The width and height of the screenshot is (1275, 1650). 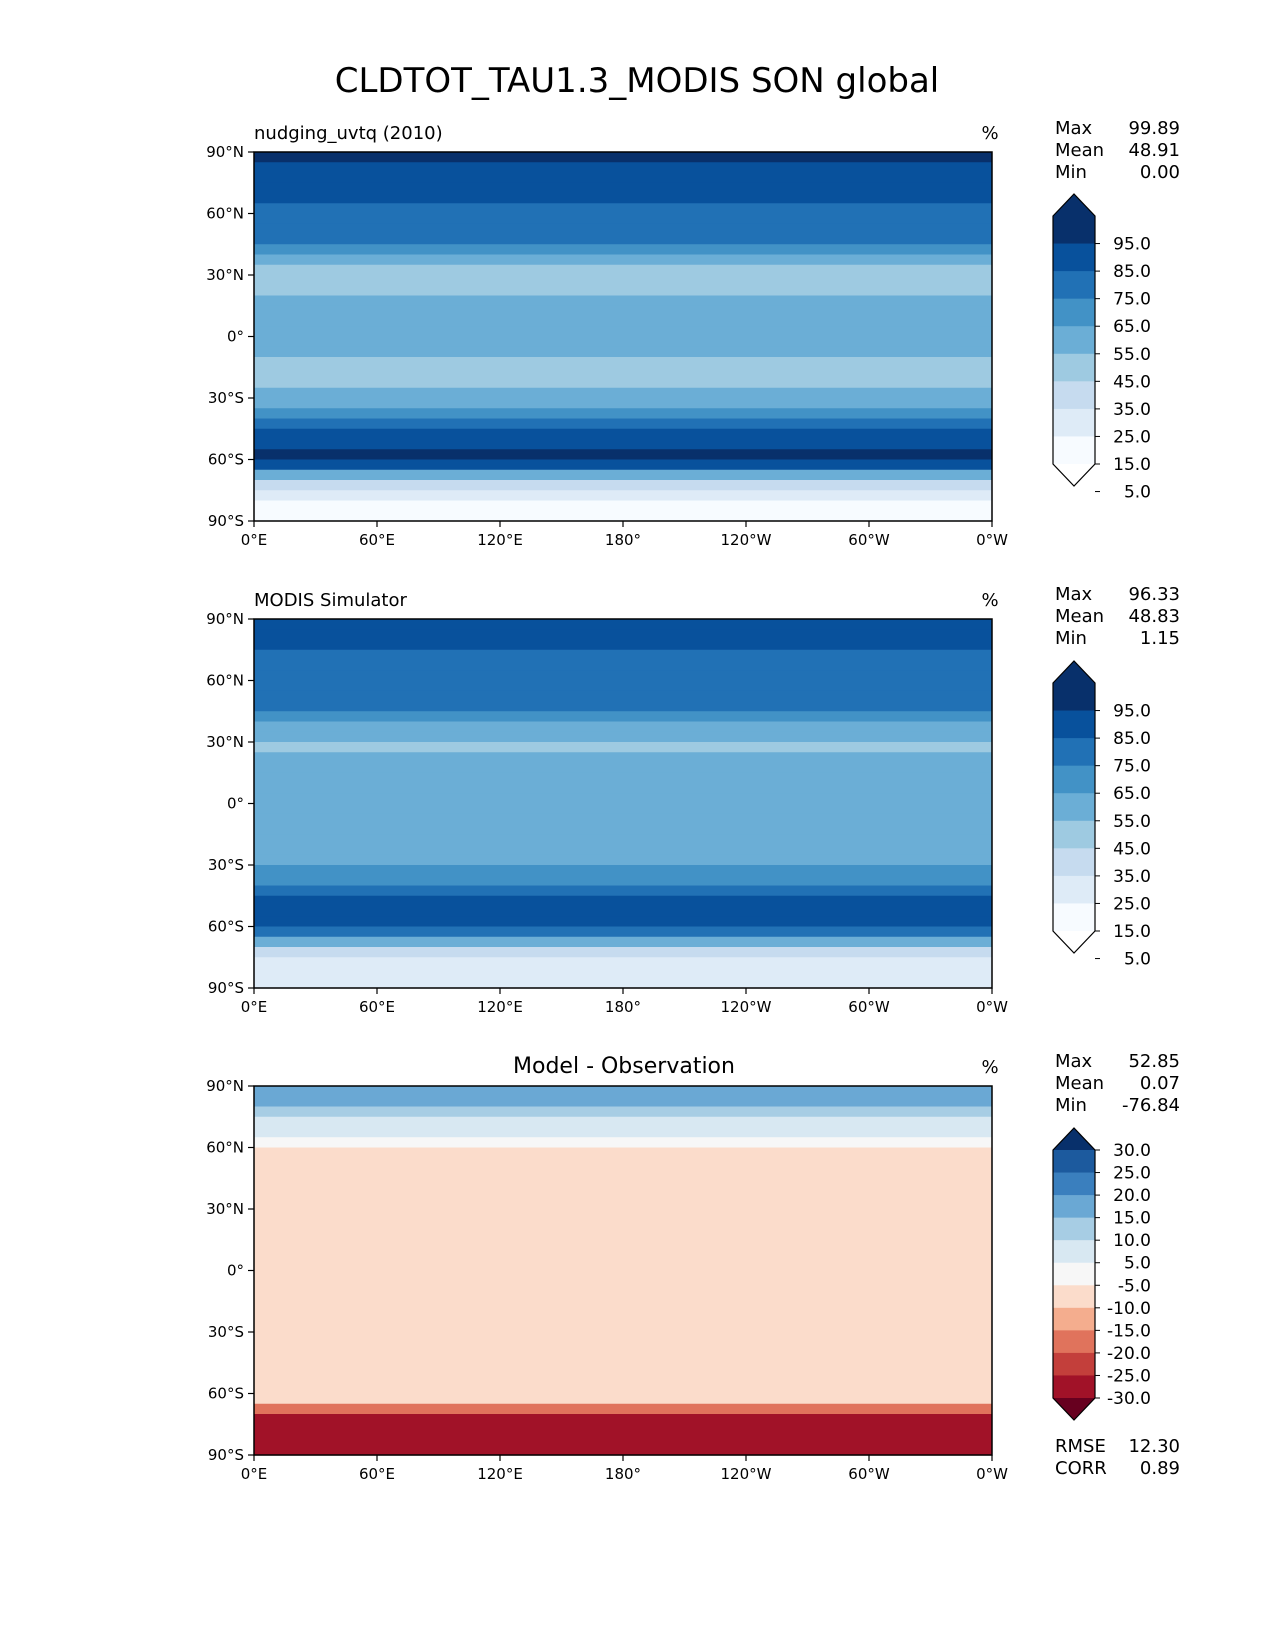 I want to click on stat-label: Min, so click(x=1071, y=638).